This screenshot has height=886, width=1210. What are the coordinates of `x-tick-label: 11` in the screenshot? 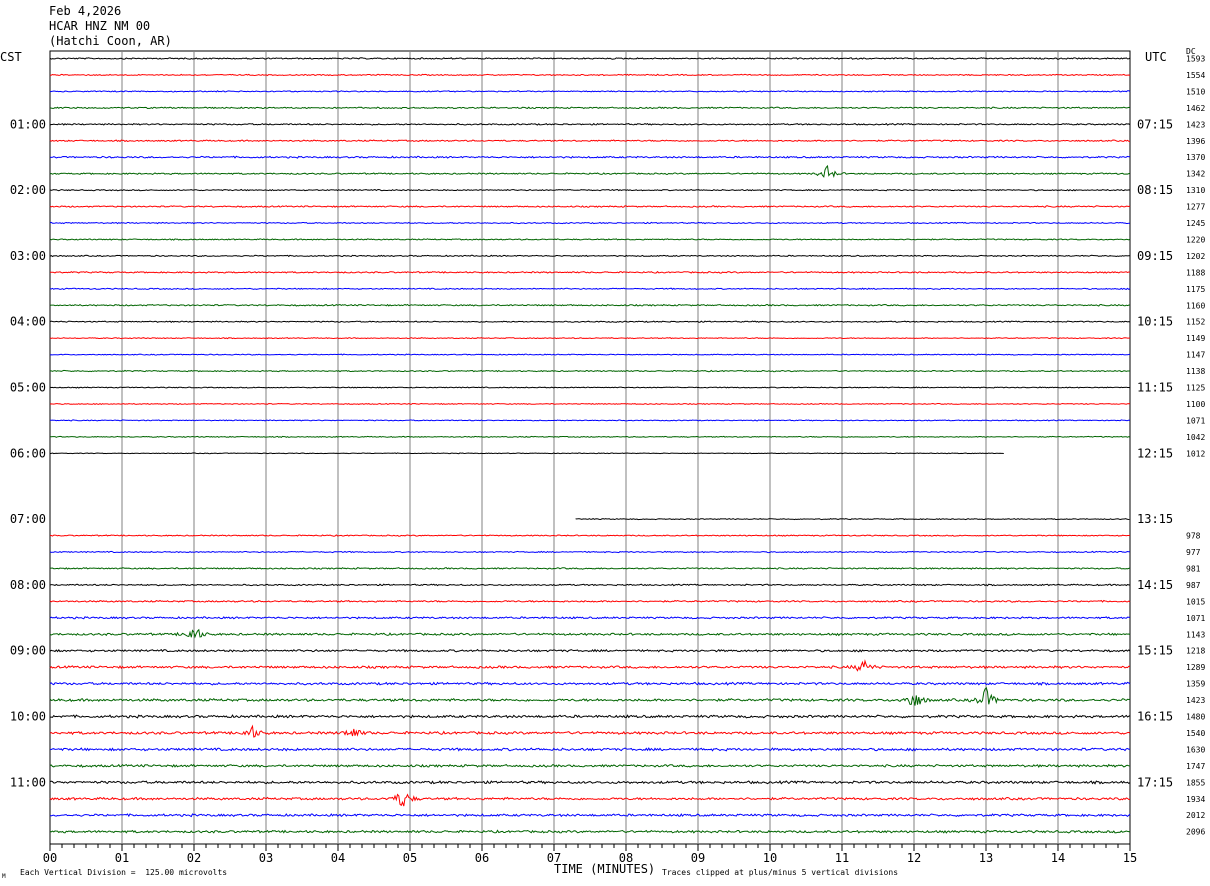 It's located at (842, 858).